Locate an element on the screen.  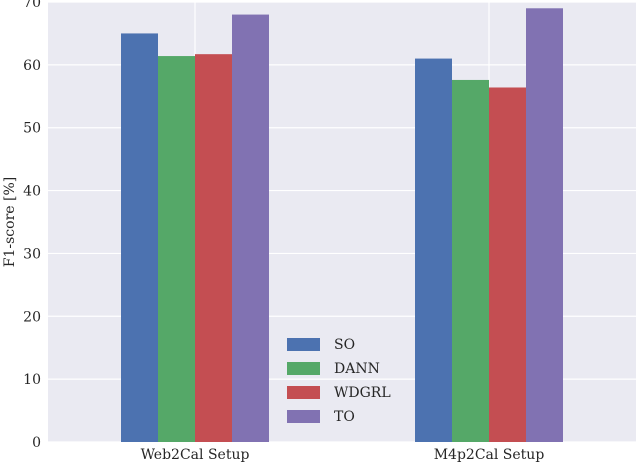
legend: SO DANN WDGRL TO is located at coordinates (339, 381).